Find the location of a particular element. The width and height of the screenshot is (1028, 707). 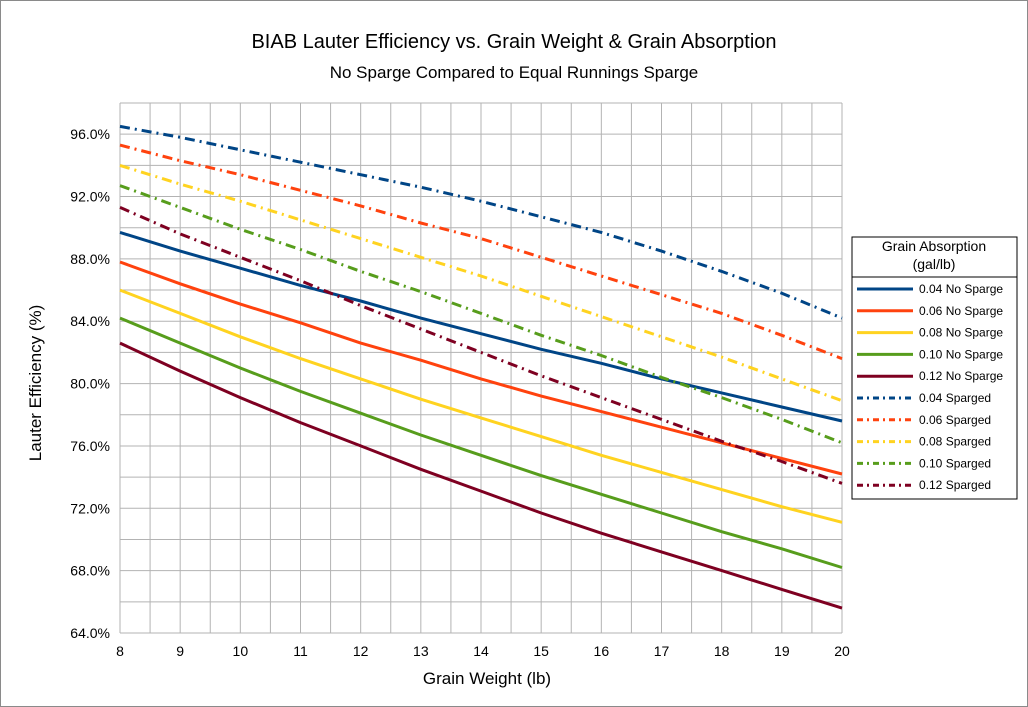

y-tick-label: 72.0% is located at coordinates (90, 508).